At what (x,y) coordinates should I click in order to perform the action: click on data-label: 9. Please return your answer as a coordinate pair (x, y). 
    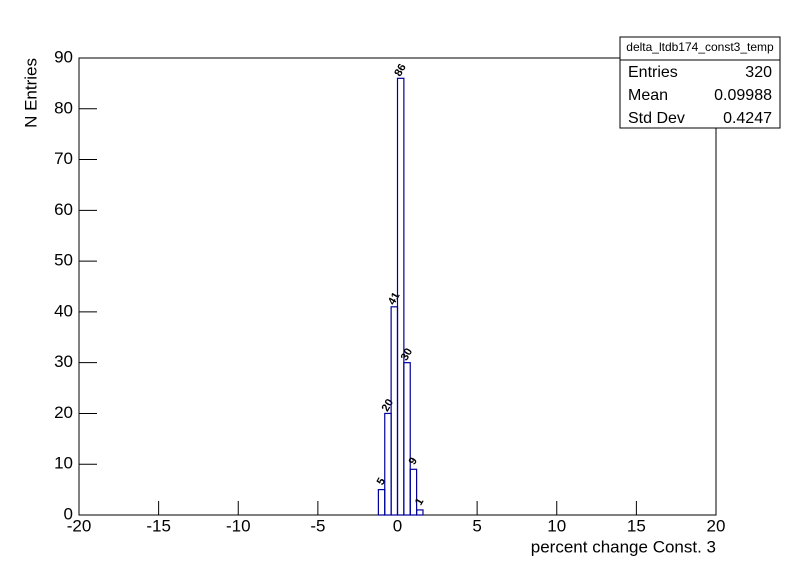
    Looking at the image, I should click on (413, 461).